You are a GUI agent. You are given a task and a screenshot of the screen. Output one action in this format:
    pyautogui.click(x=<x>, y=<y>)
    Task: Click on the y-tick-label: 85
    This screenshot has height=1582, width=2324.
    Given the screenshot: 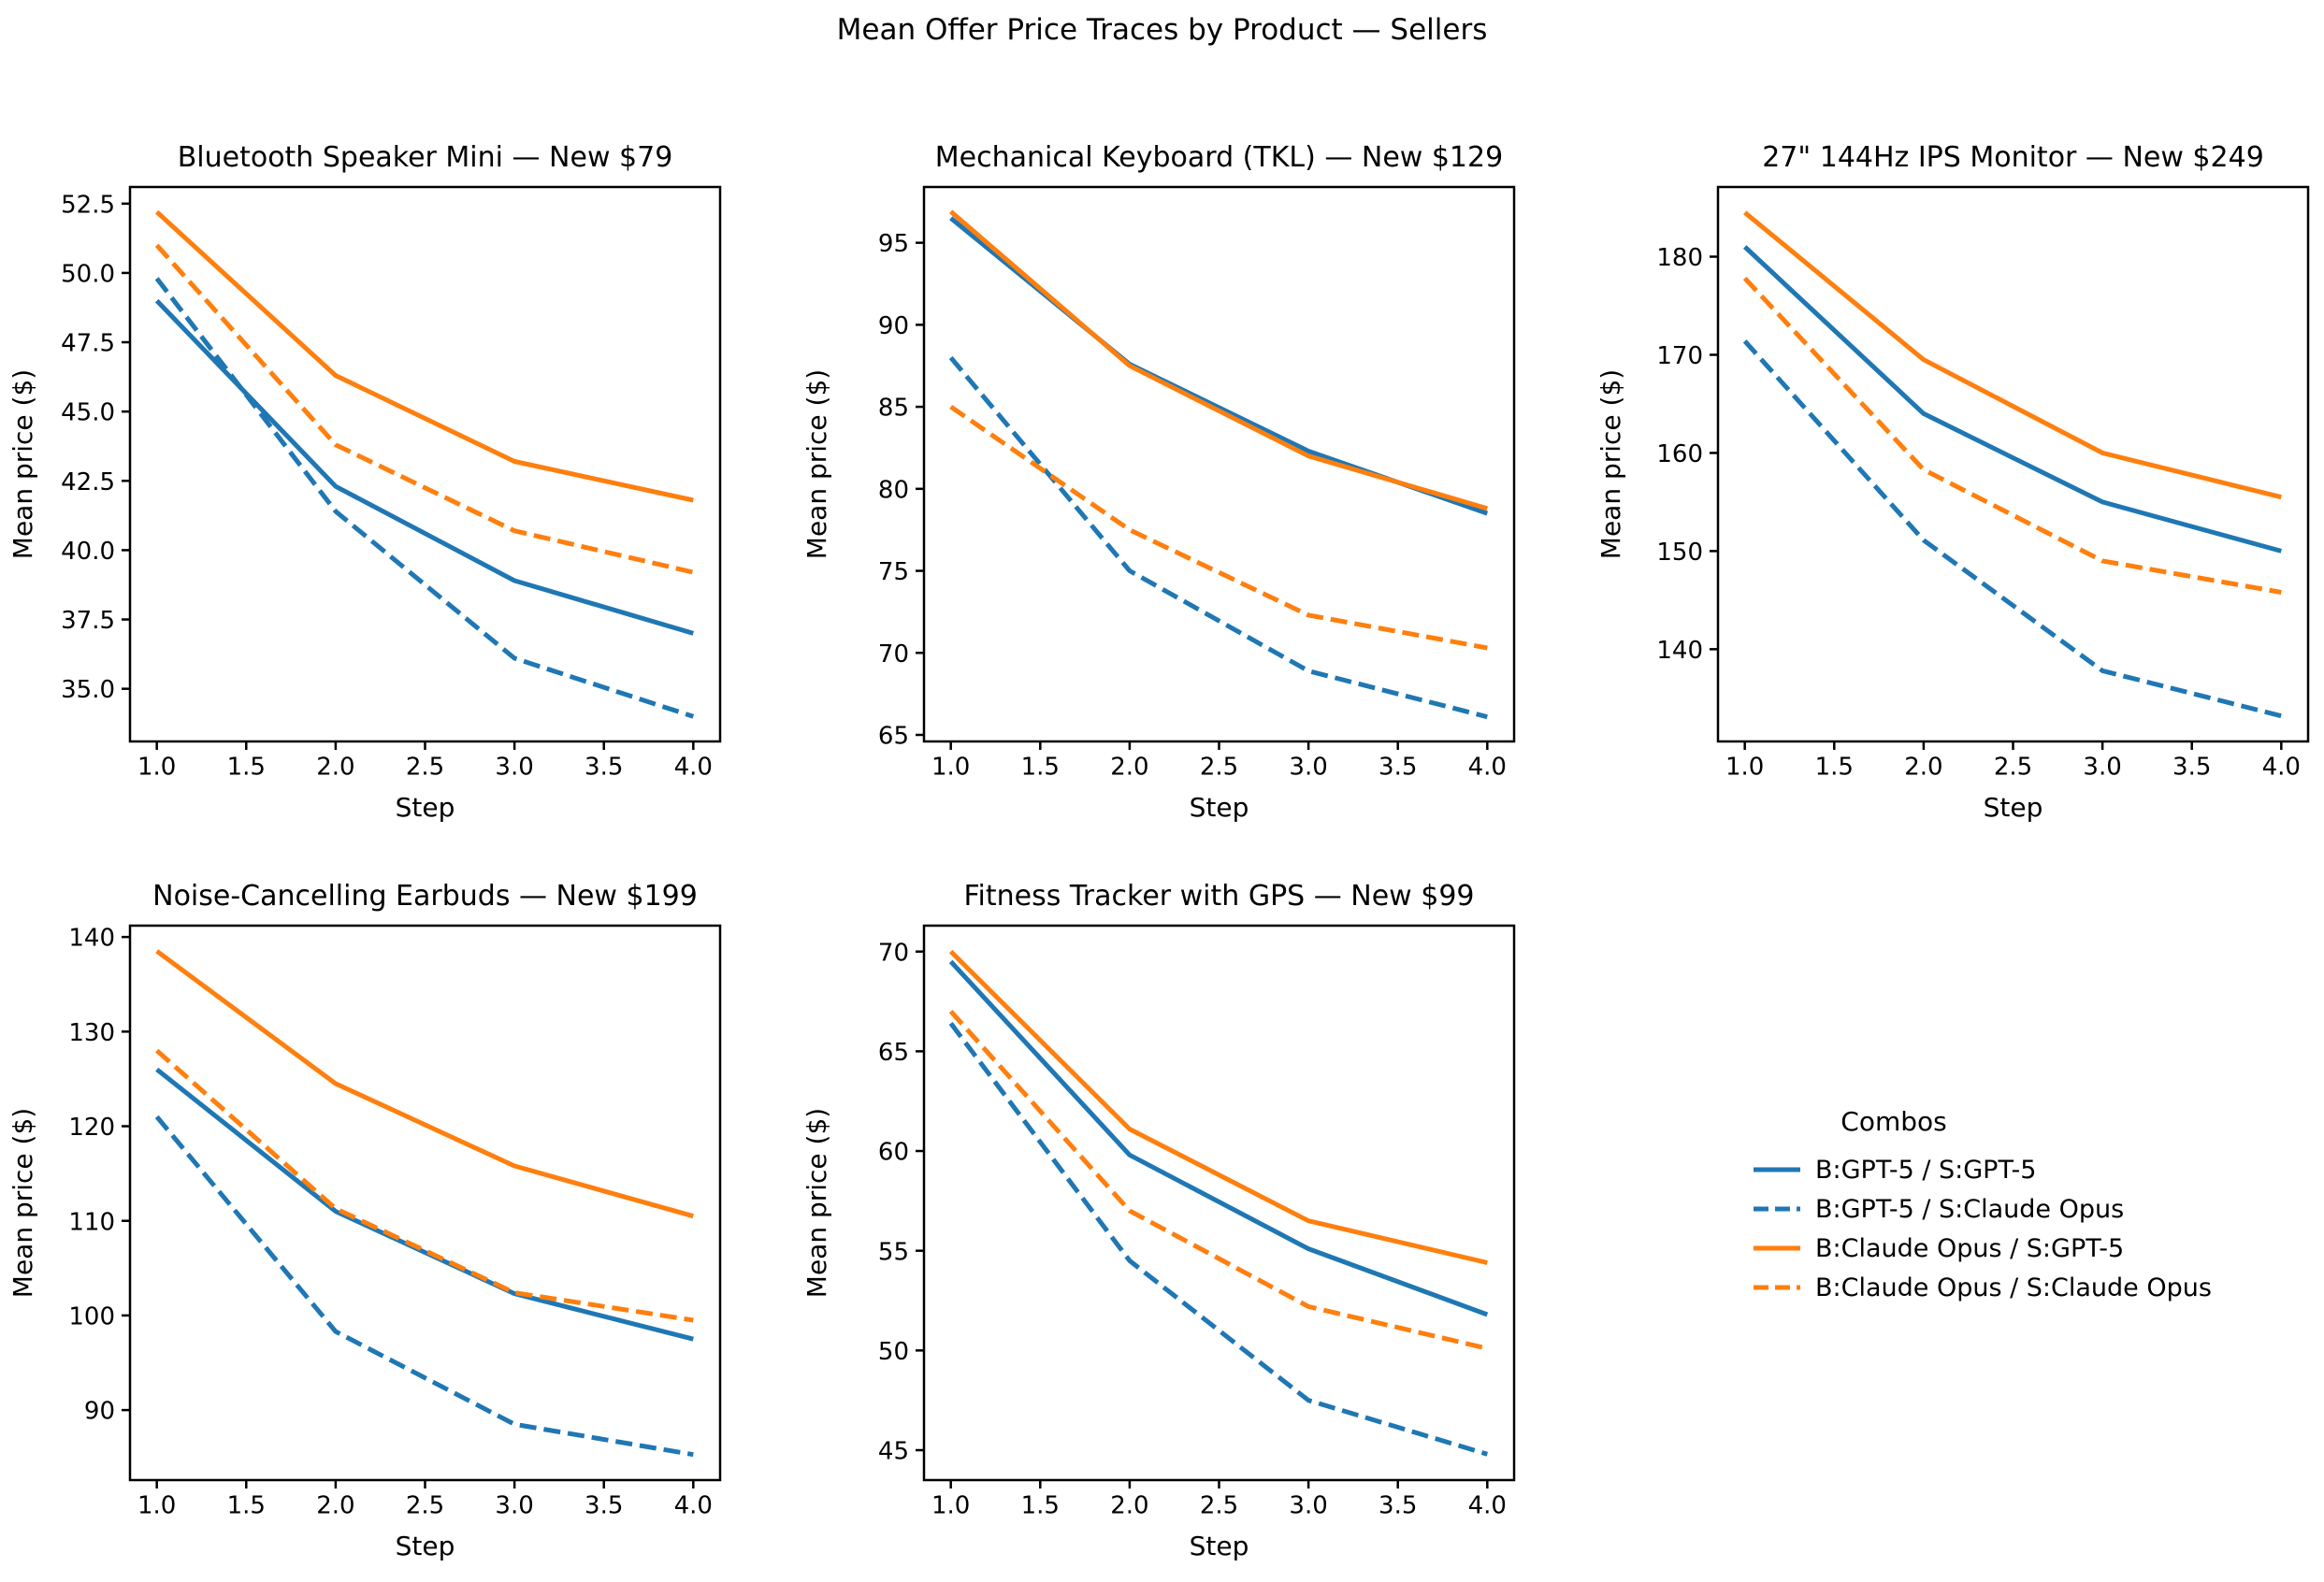 What is the action you would take?
    pyautogui.click(x=893, y=409)
    